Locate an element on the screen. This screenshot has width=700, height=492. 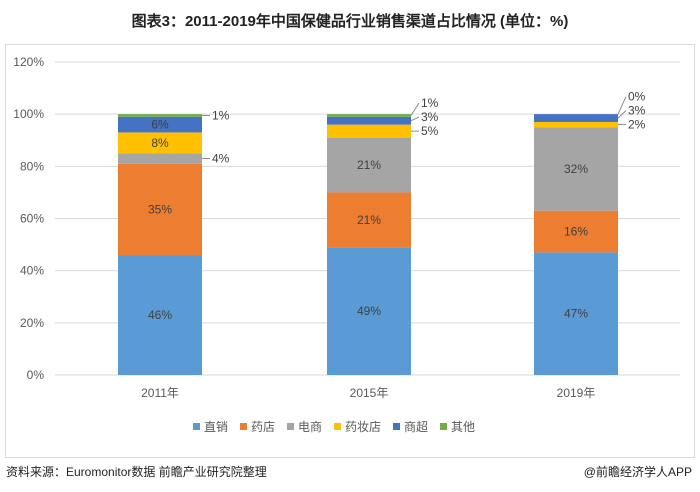
data-label: 8% is located at coordinates (160, 143).